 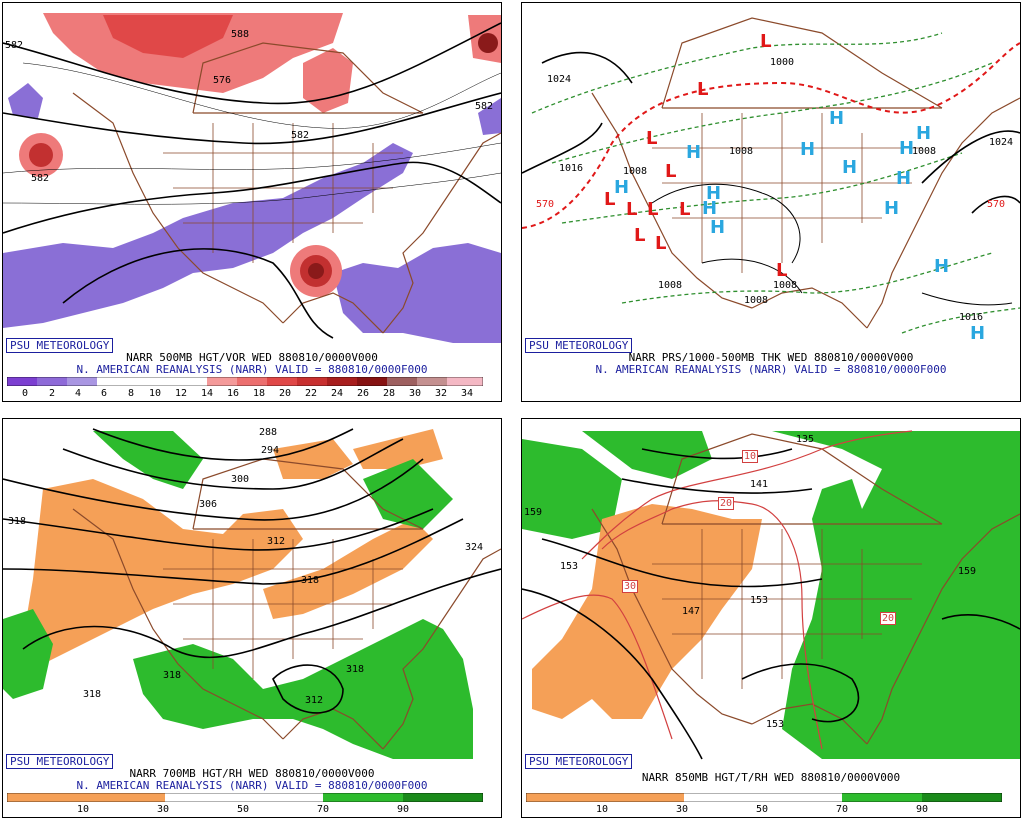 What do you see at coordinates (233, 393) in the screenshot?
I see `colorbar-tick: 16` at bounding box center [233, 393].